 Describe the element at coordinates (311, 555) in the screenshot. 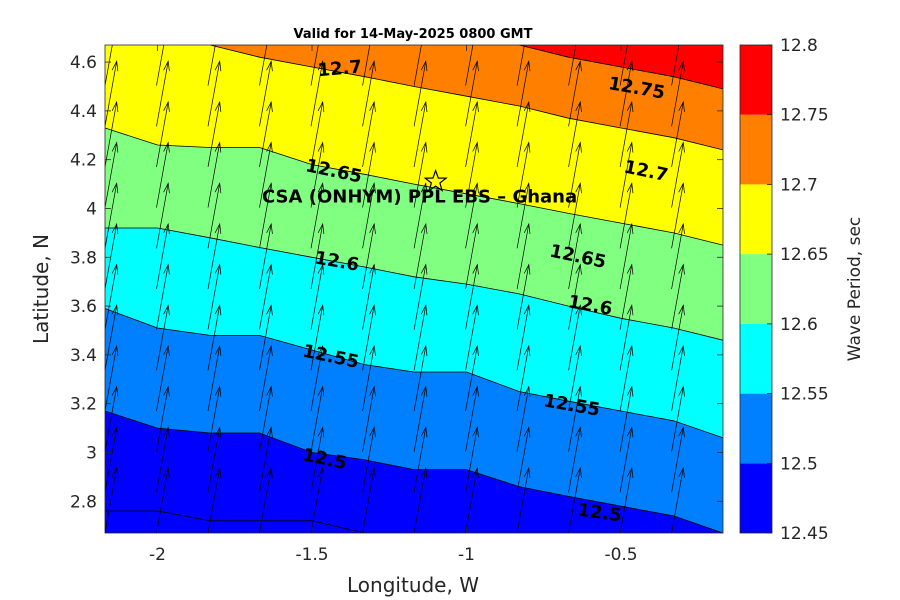

I see `x-tick-label: -1.5` at that location.